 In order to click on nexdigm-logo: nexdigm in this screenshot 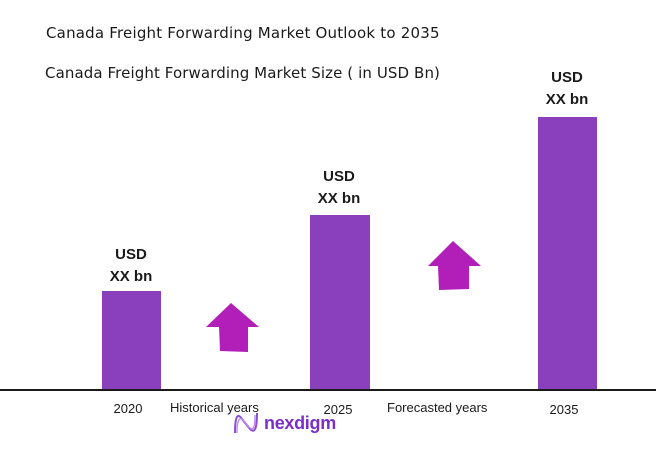, I will do `click(284, 423)`.